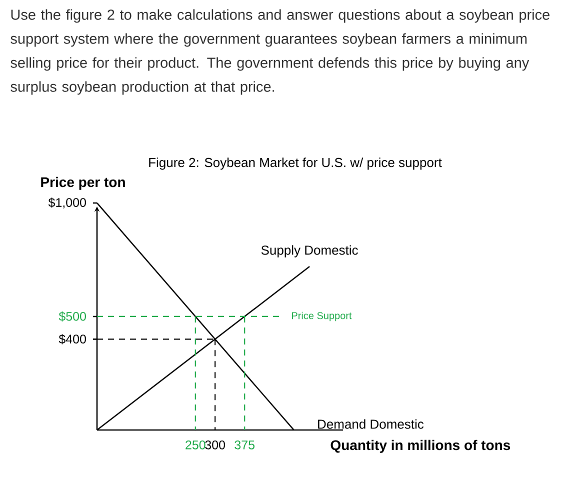  What do you see at coordinates (309, 251) in the screenshot?
I see `series-label: Supply Domestic` at bounding box center [309, 251].